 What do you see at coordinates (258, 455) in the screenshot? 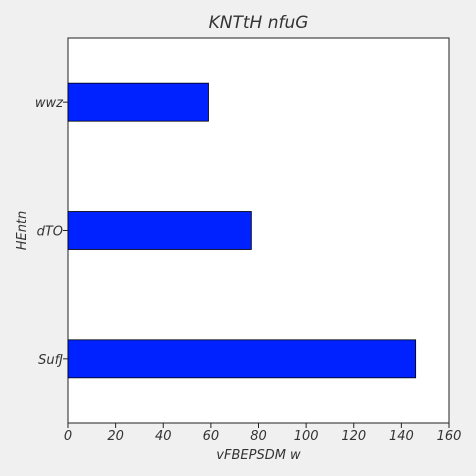
I see `x-axis-label: vFBEPSDM w` at bounding box center [258, 455].